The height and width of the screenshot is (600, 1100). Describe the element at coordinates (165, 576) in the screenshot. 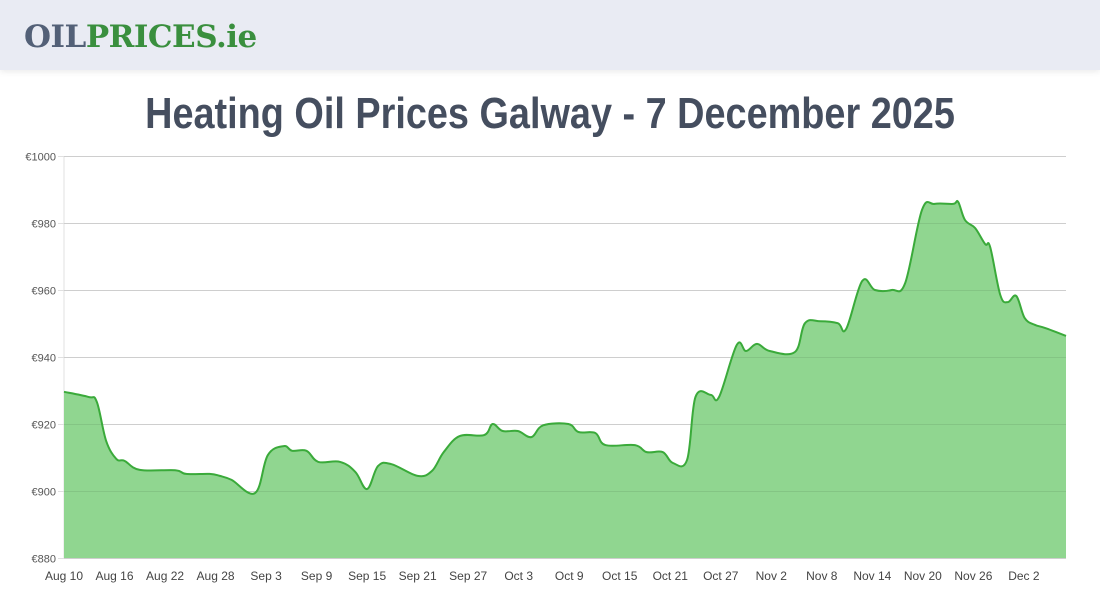

I see `x-tick-label: Aug 22` at that location.